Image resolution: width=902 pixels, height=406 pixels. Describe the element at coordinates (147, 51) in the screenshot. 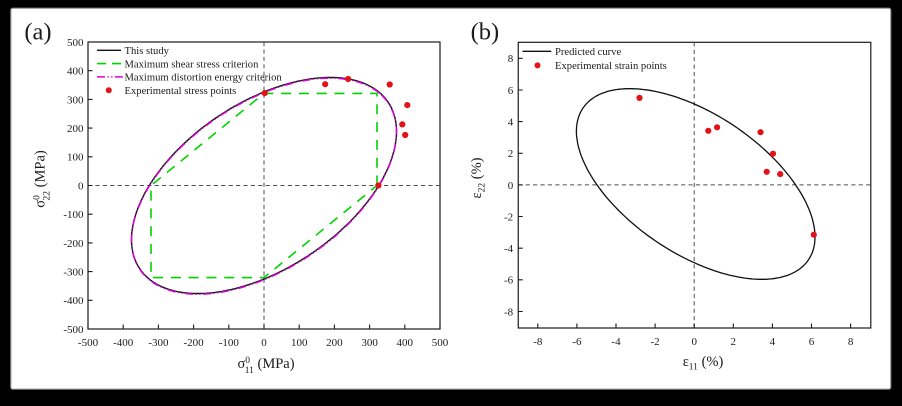

I see `svg-text: This study` at that location.